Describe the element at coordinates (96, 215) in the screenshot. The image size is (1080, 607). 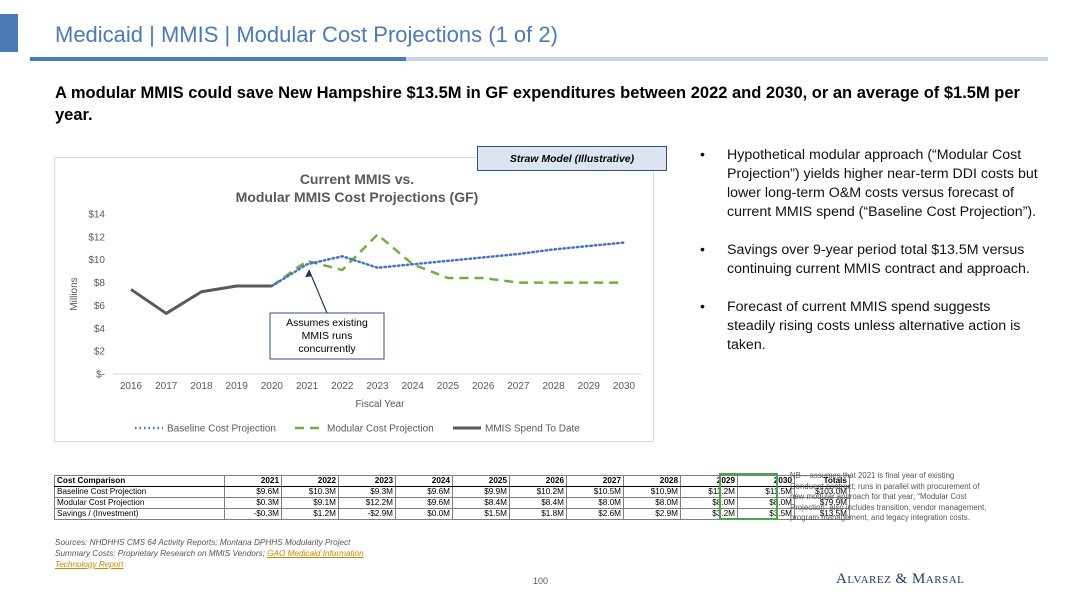
I see `y-tick-label: $14` at that location.